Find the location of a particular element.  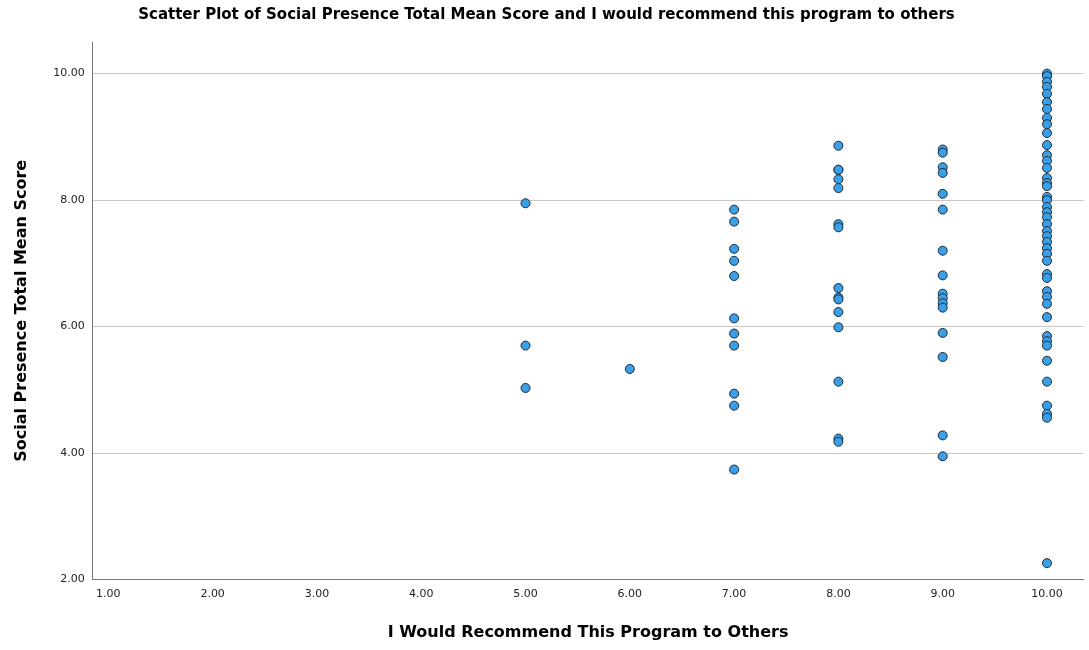

y-axis-title: Social Presence Total Mean Score is located at coordinates (20, 310).